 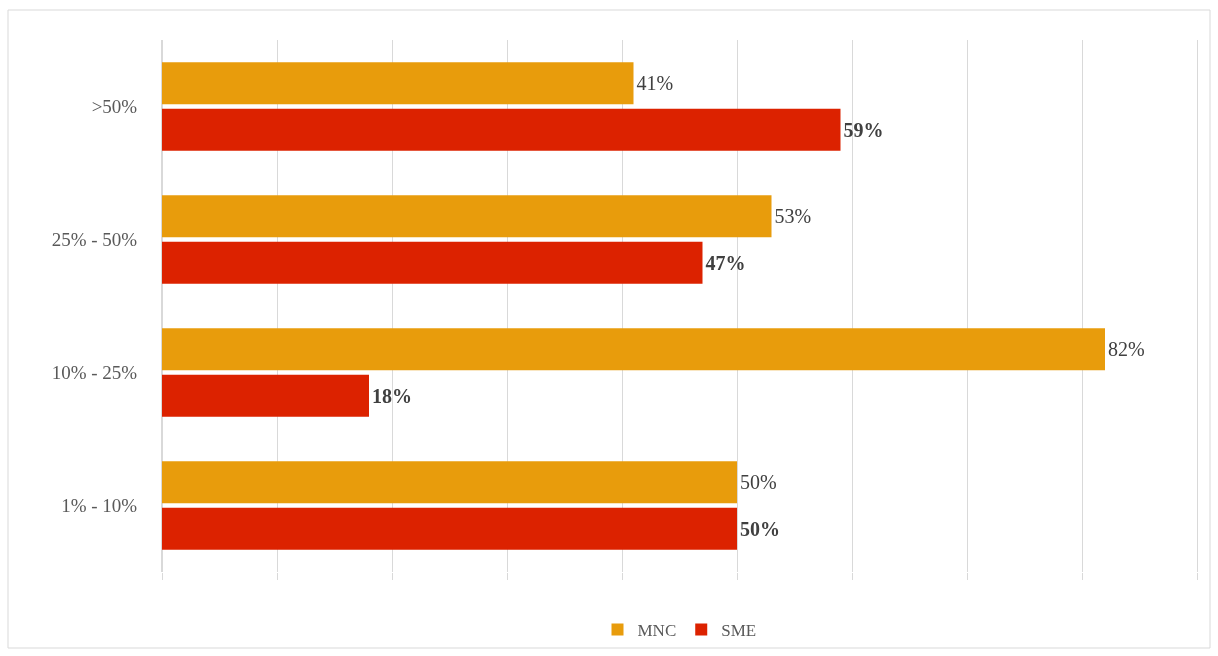 What do you see at coordinates (725, 262) in the screenshot?
I see `data-label: 47%` at bounding box center [725, 262].